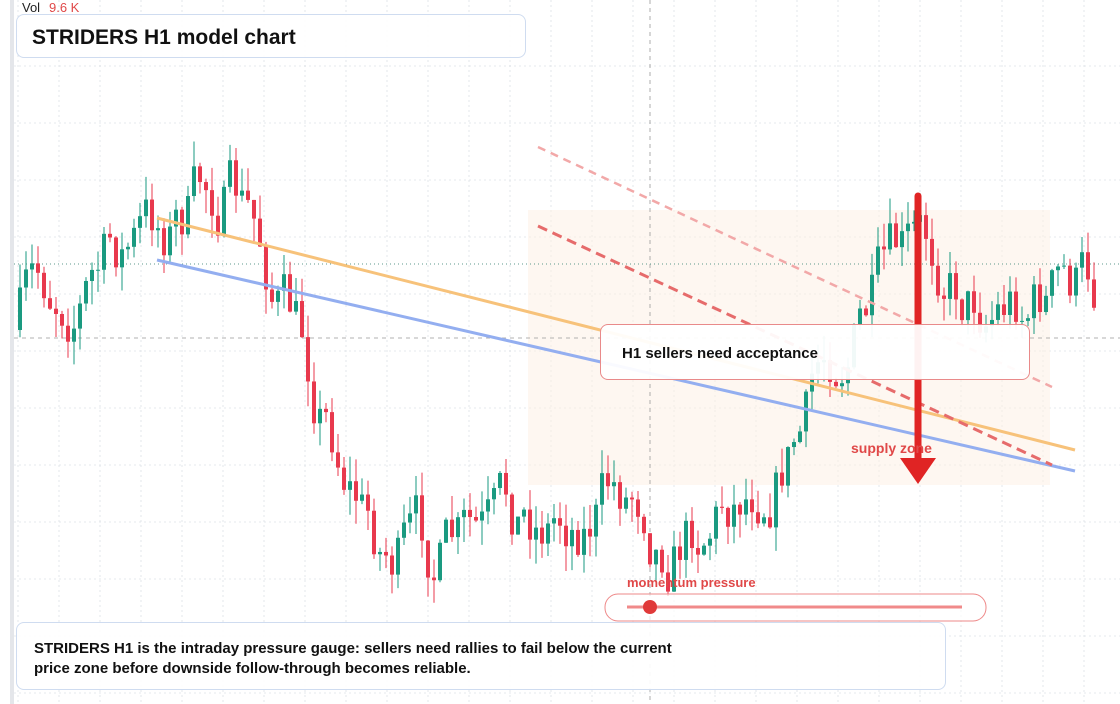 This screenshot has width=1120, height=704. I want to click on vol-label: Vol, so click(31, 7).